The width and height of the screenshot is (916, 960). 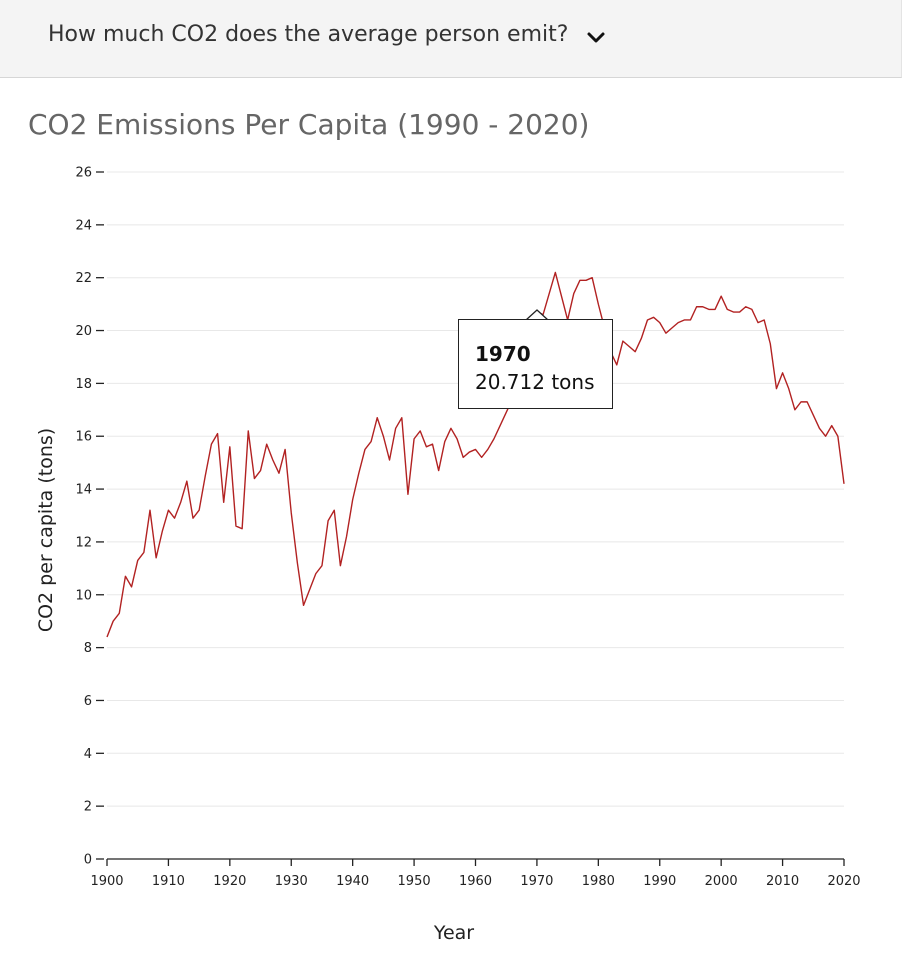 What do you see at coordinates (88, 860) in the screenshot?
I see `y-tick-label: 0` at bounding box center [88, 860].